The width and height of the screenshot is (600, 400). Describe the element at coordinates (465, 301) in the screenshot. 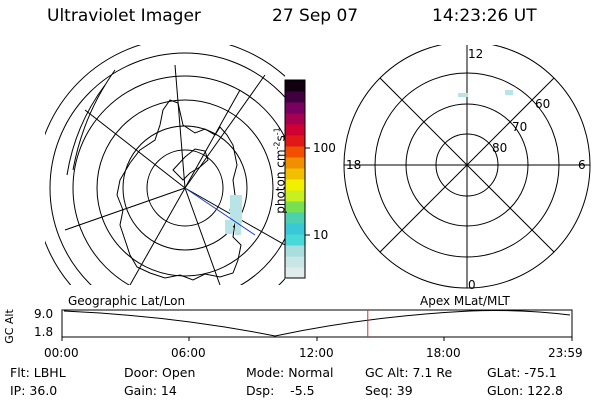

I see `apex-plot-caption: Apex MLat/MLT` at that location.